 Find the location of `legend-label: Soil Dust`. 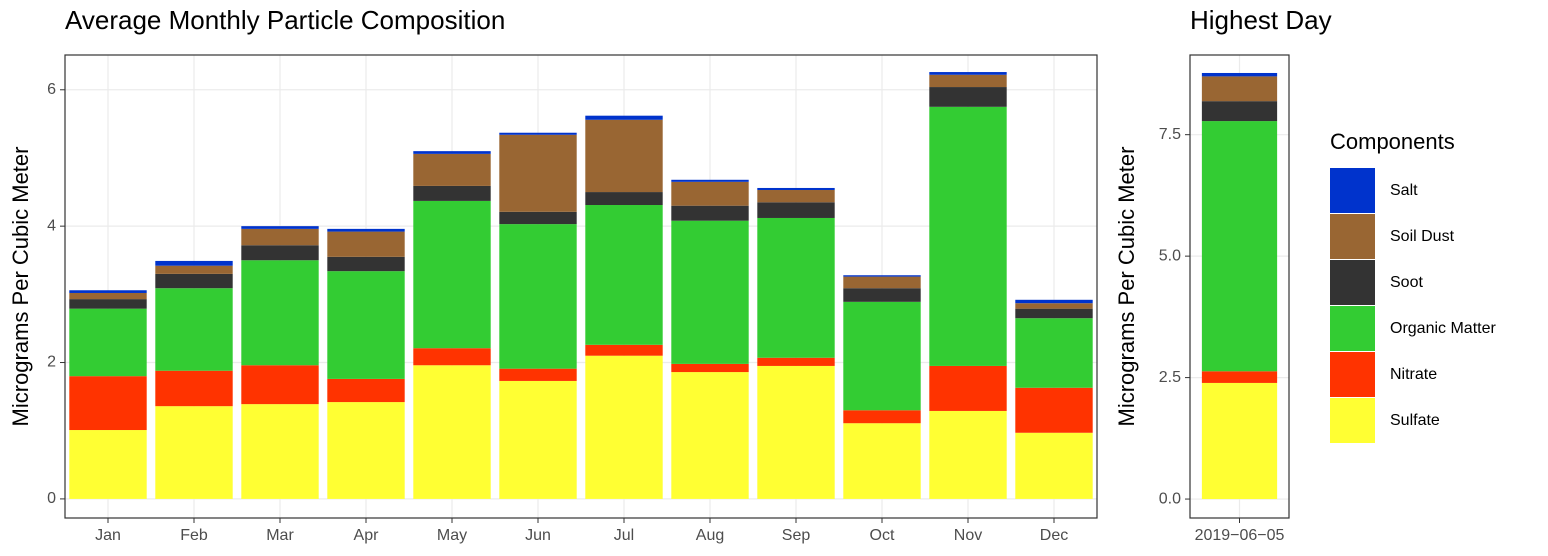

legend-label: Soil Dust is located at coordinates (1422, 236).